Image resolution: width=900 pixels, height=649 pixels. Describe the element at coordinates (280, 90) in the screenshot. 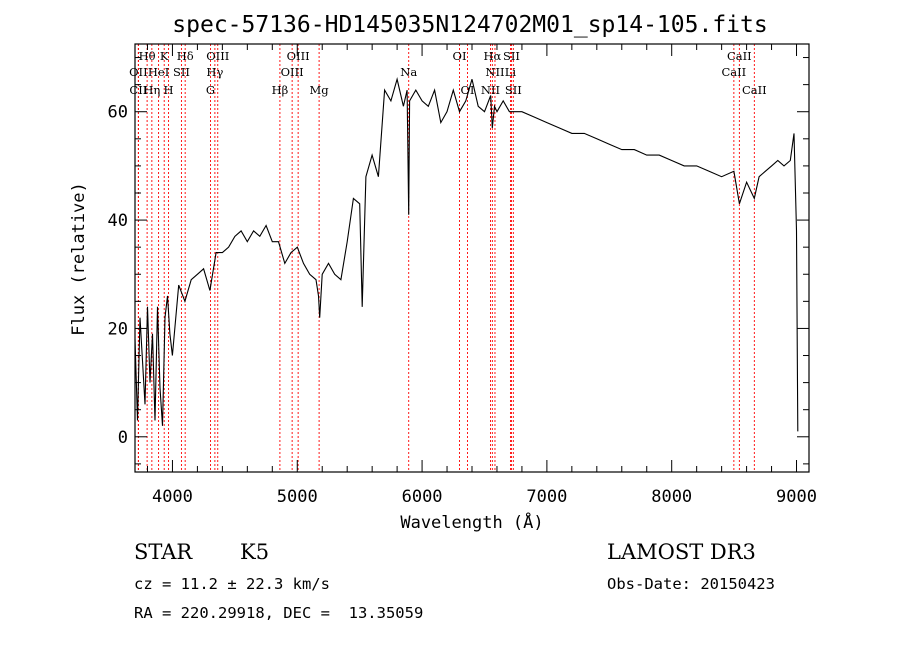

I see `spectral-line-label: Hβ` at that location.